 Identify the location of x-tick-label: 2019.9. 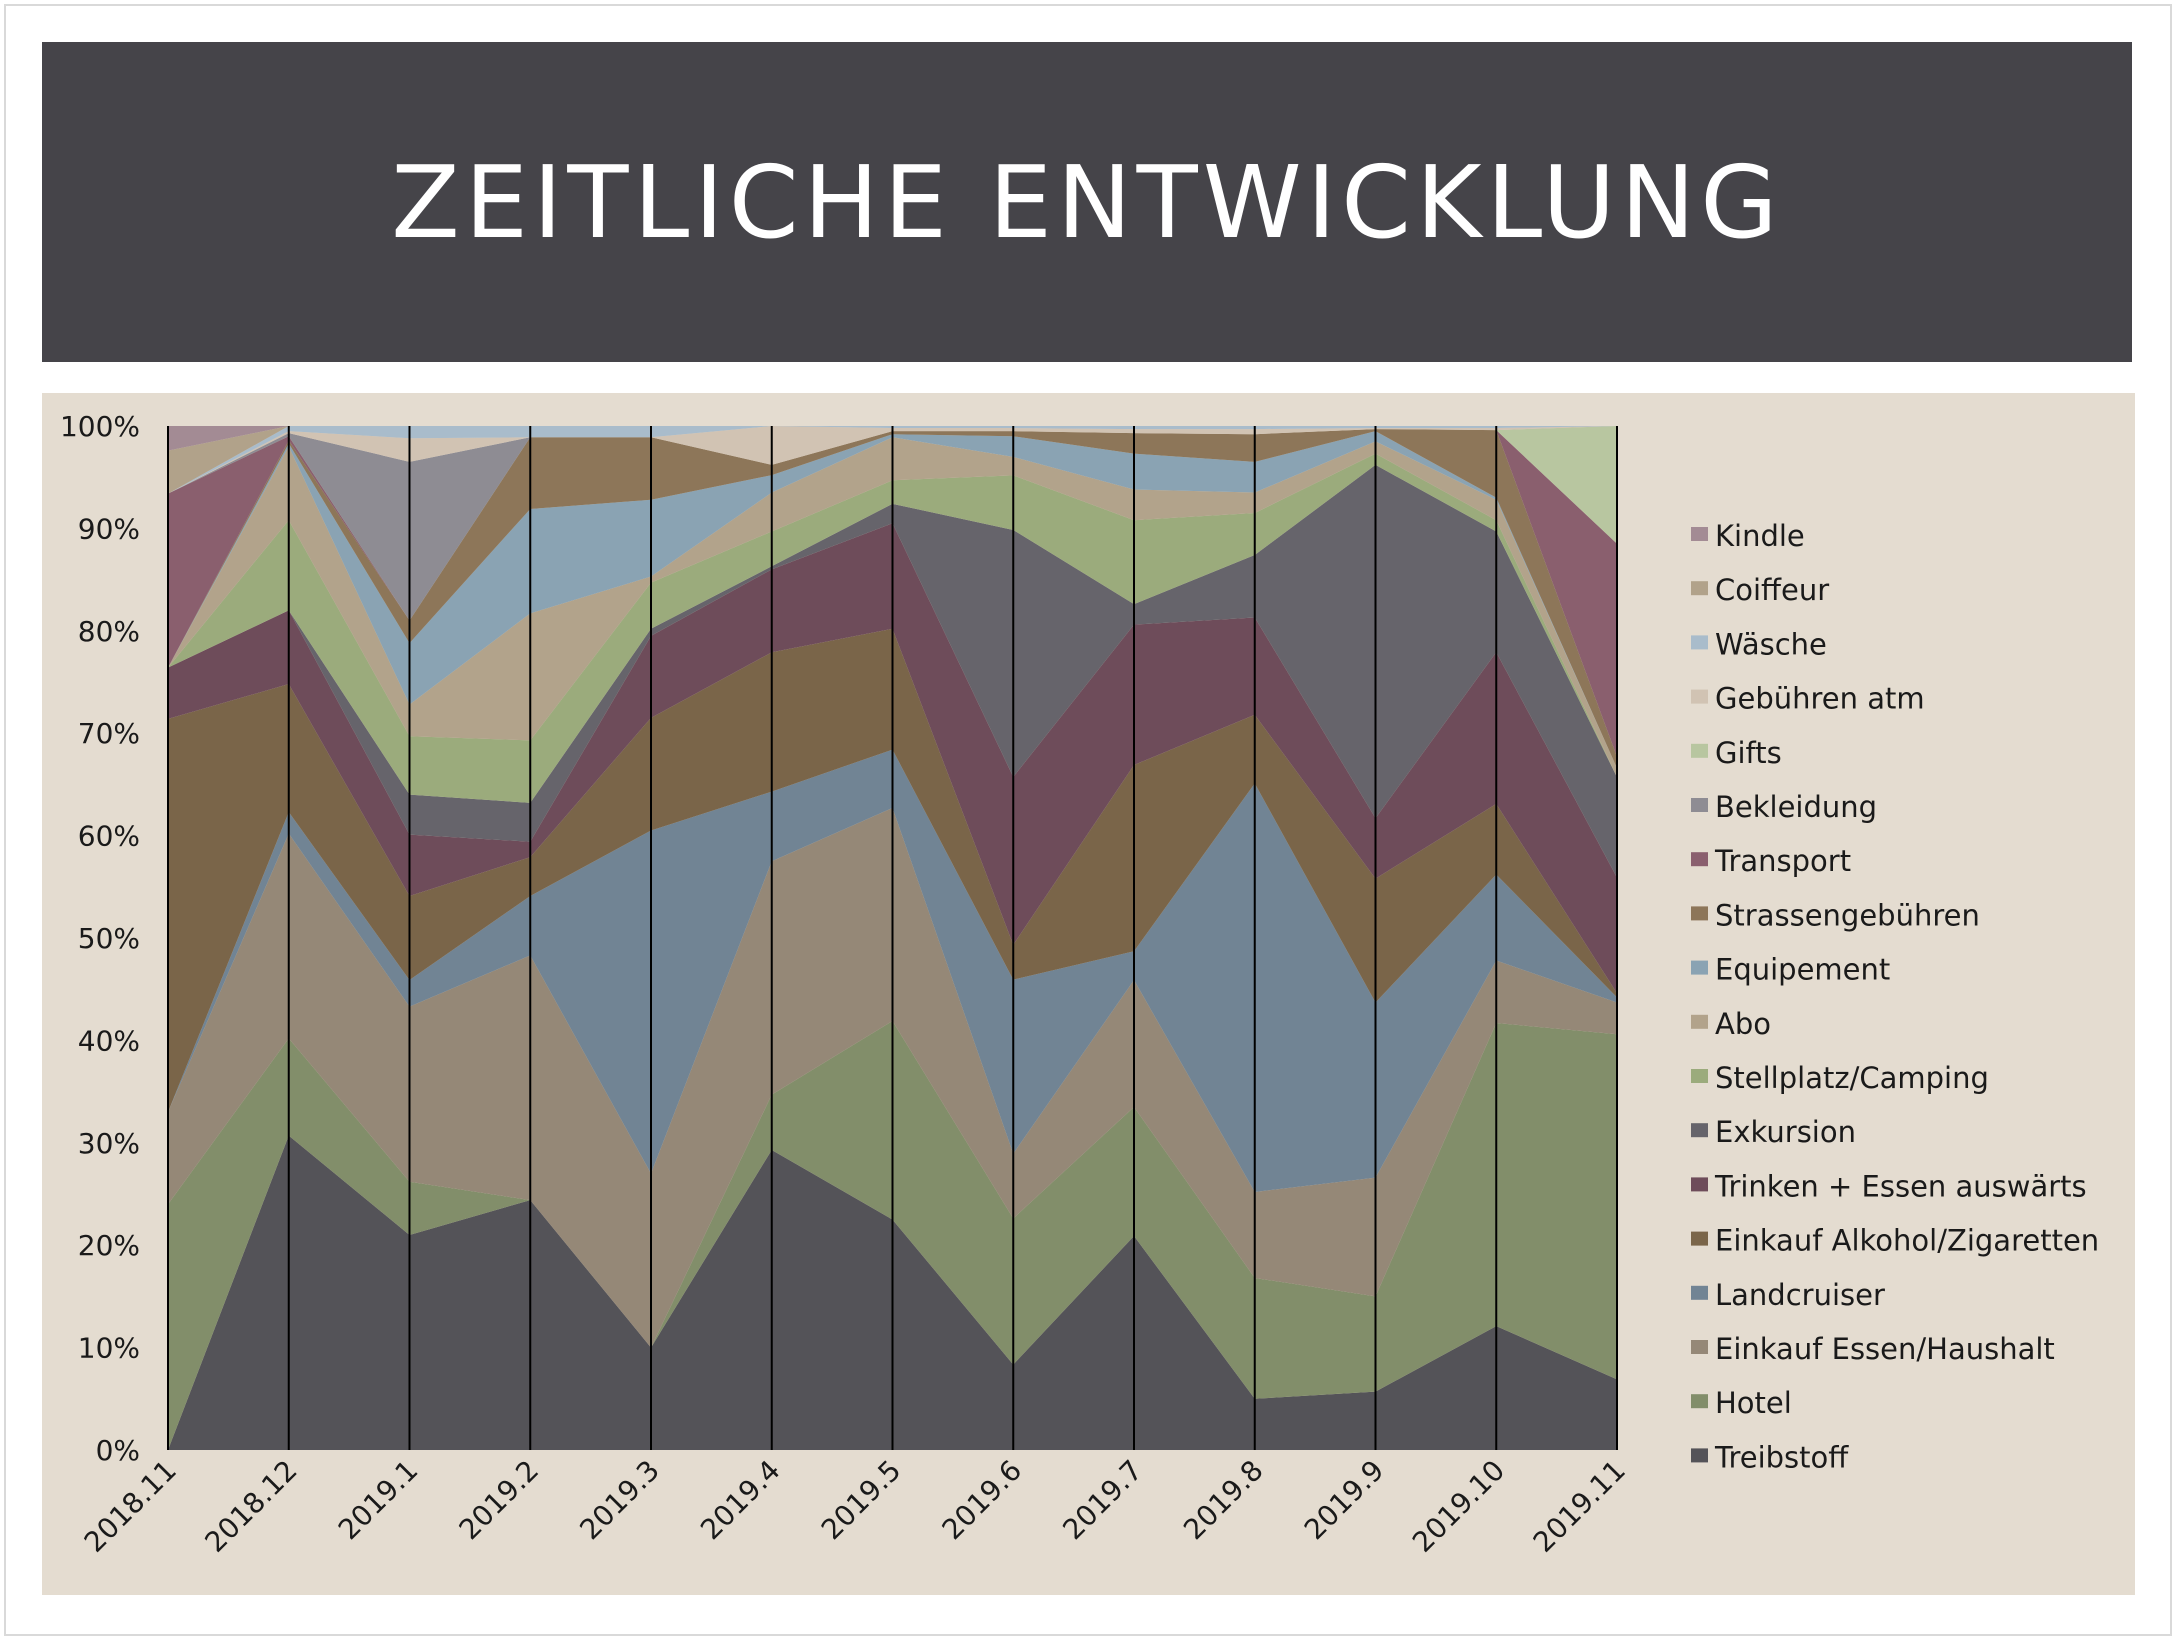
(1344, 1500).